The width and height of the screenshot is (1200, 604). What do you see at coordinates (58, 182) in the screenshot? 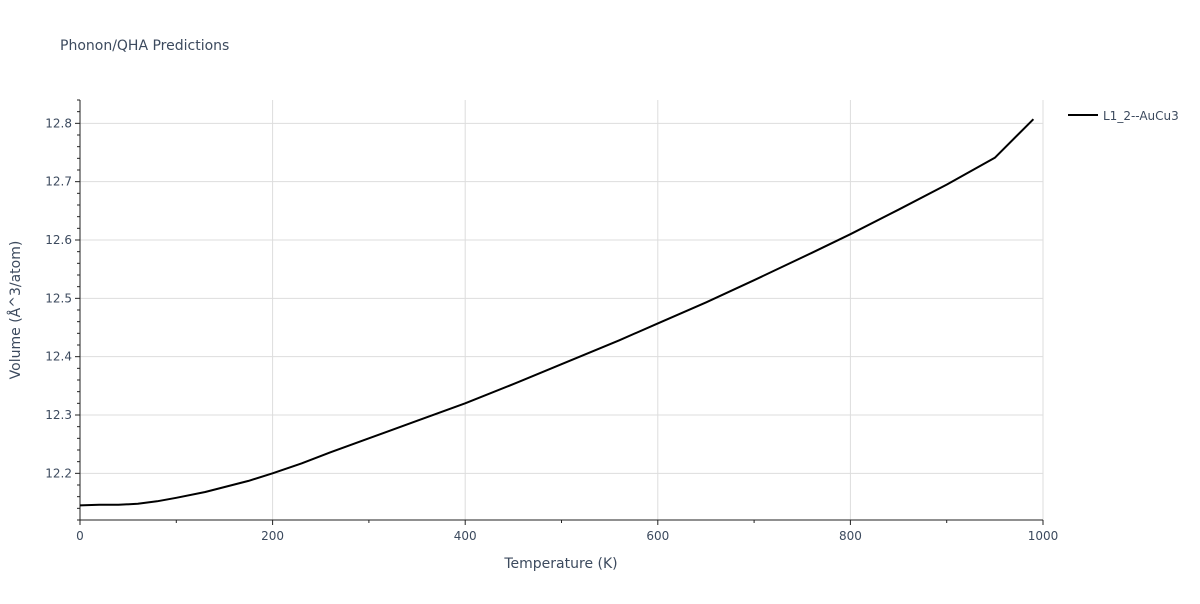
I see `y-tick-label: 12.7` at bounding box center [58, 182].